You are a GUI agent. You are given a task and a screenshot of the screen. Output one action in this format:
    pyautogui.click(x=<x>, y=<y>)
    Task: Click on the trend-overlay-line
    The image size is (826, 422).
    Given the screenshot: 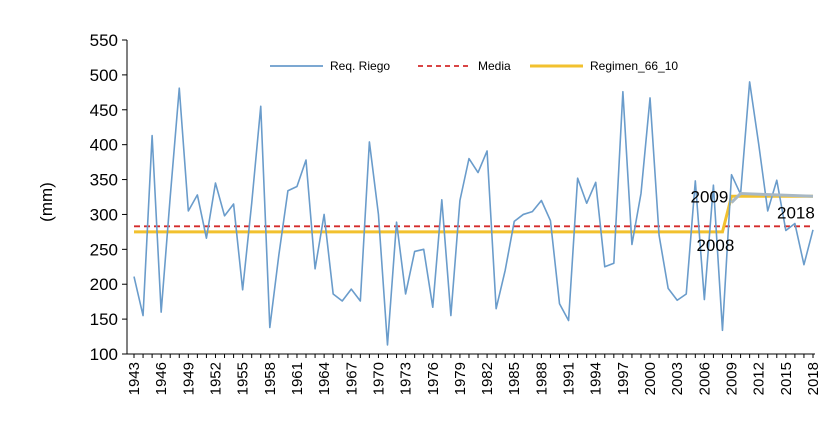 What is the action you would take?
    pyautogui.click(x=772, y=197)
    